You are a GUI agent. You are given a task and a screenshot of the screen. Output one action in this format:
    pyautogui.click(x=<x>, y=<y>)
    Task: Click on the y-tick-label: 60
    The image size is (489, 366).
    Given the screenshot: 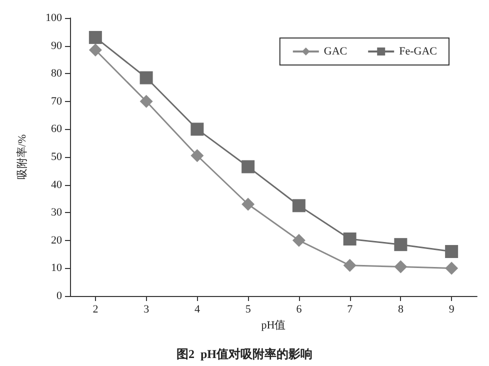 What is the action you would take?
    pyautogui.click(x=56, y=129)
    